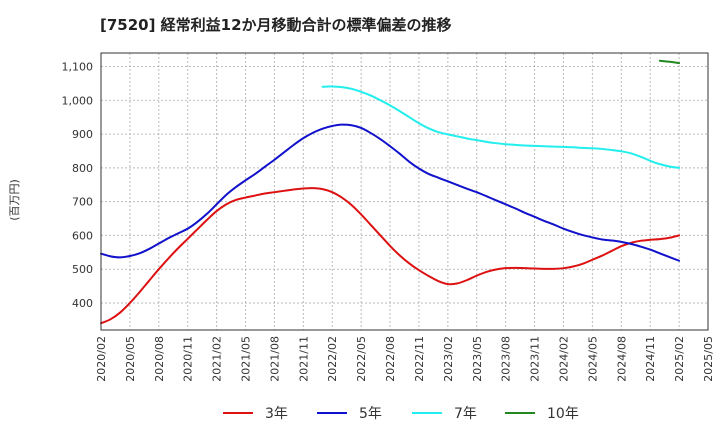 Image resolution: width=720 pixels, height=440 pixels. I want to click on x-tick-label: 2022/05, so click(361, 359).